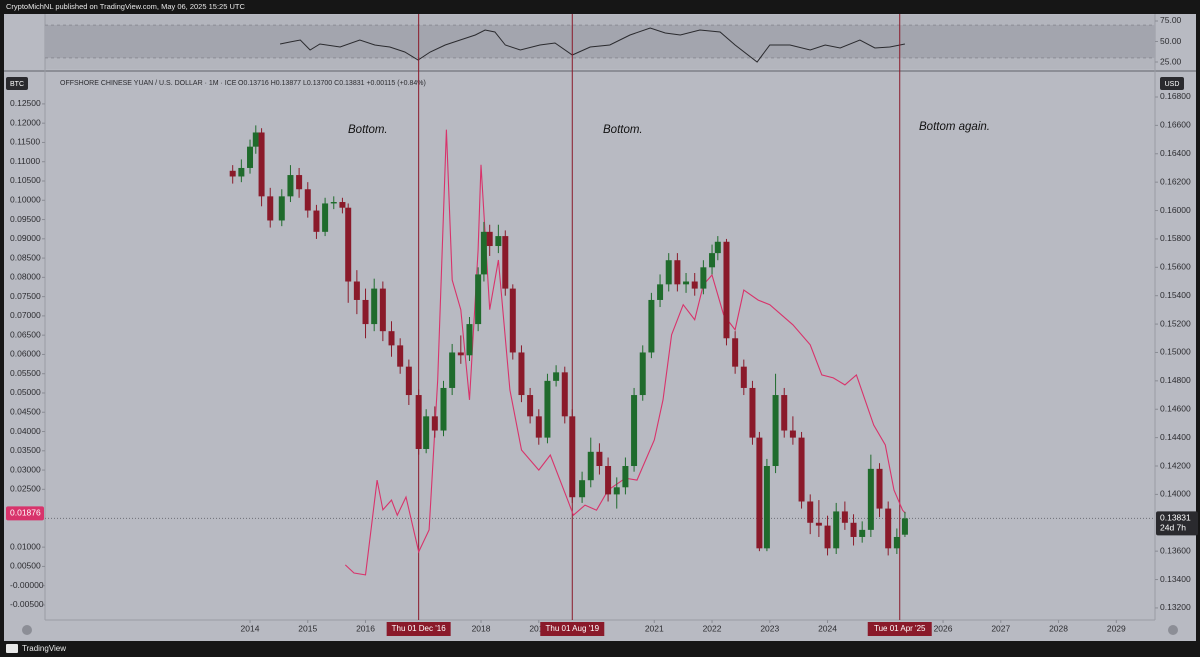 The image size is (1200, 657). What do you see at coordinates (592, 45) in the screenshot?
I see `rsi-line` at bounding box center [592, 45].